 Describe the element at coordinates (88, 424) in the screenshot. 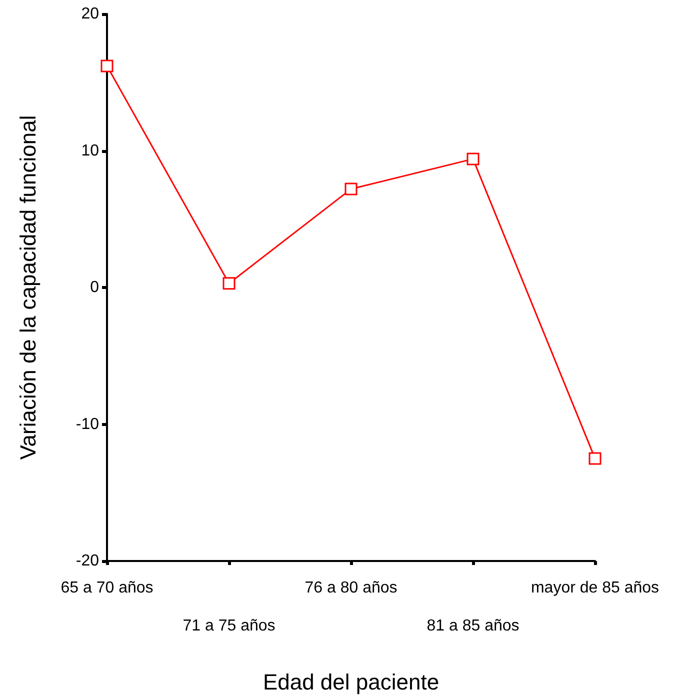

I see `y-tick-label: -10` at that location.